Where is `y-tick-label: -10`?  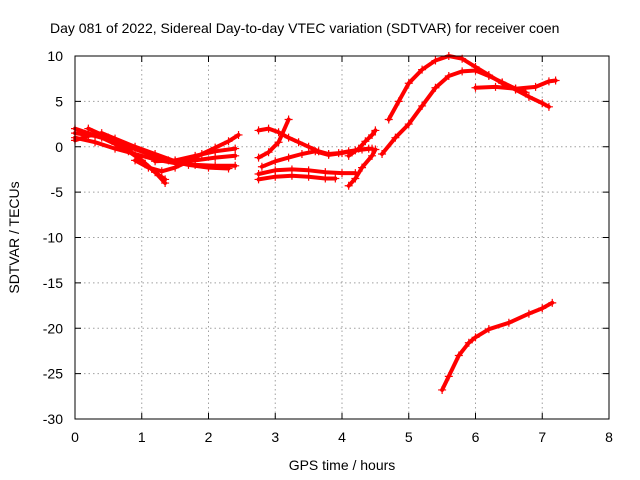 y-tick-label: -10 is located at coordinates (53, 238).